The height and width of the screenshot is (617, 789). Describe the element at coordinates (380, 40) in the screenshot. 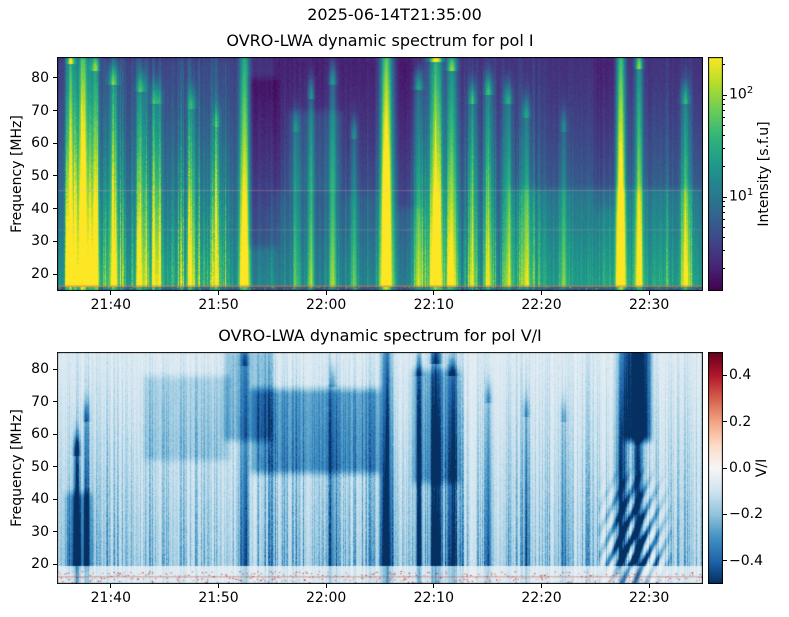

I see `pol-i-title: OVRO-LWA dynamic spectrum for pol I` at that location.